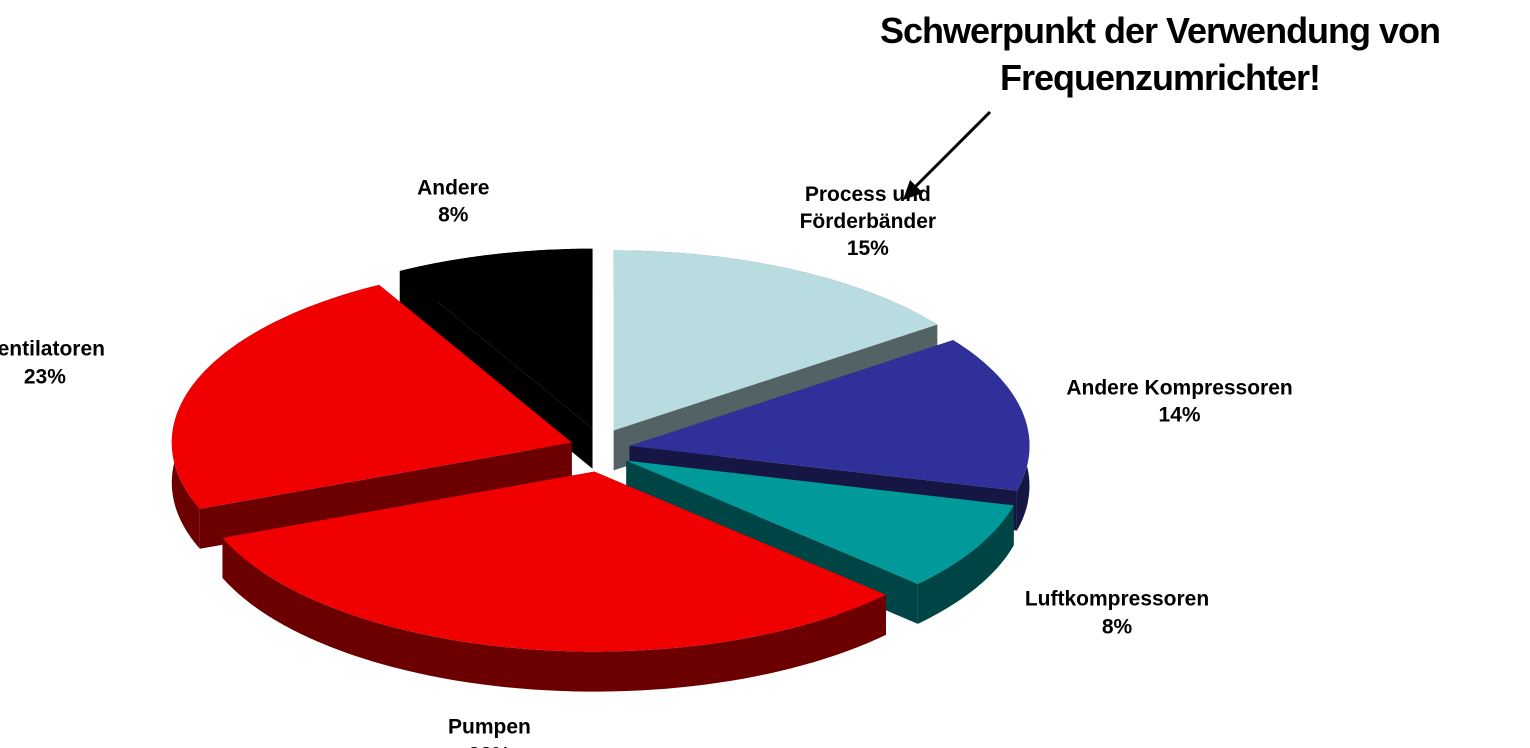 This screenshot has height=748, width=1530. What do you see at coordinates (489, 728) in the screenshot?
I see `label-name: Pumpen` at bounding box center [489, 728].